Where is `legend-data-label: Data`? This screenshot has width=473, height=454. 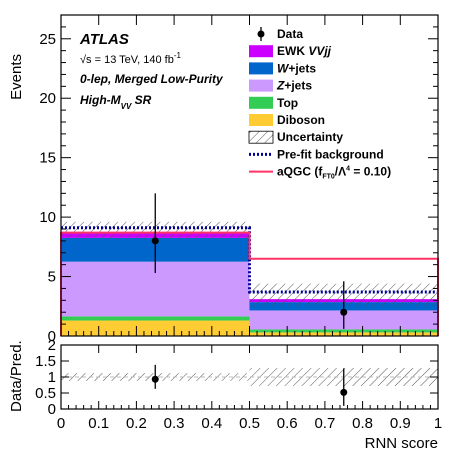 legend-data-label: Data is located at coordinates (290, 34).